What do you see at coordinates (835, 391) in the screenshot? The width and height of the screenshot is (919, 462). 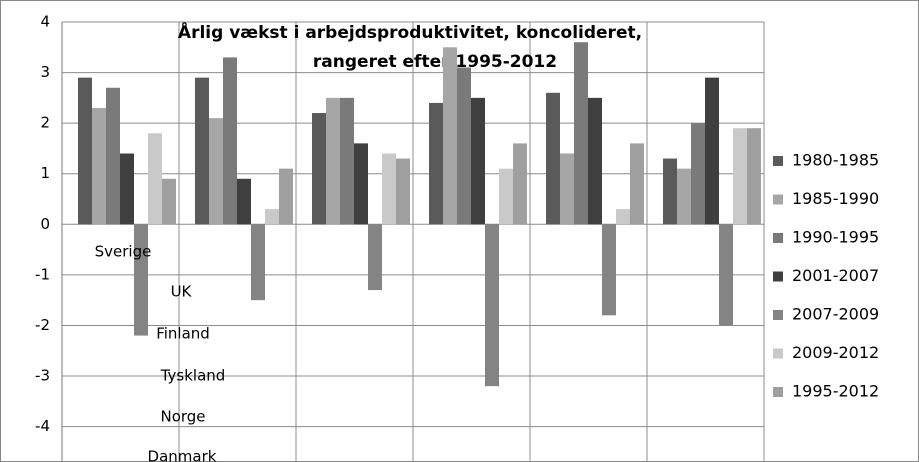 I see `legend-label: 1995-2012` at bounding box center [835, 391].